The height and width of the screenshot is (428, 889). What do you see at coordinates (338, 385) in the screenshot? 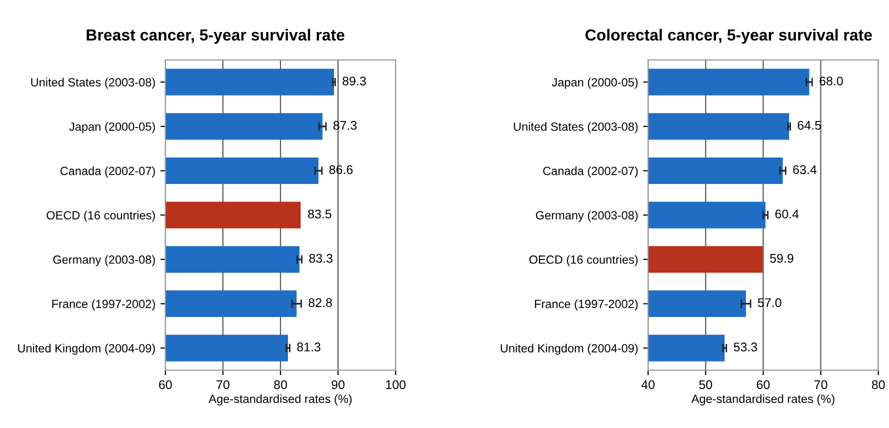
I see `x-tick-label: 90` at bounding box center [338, 385].